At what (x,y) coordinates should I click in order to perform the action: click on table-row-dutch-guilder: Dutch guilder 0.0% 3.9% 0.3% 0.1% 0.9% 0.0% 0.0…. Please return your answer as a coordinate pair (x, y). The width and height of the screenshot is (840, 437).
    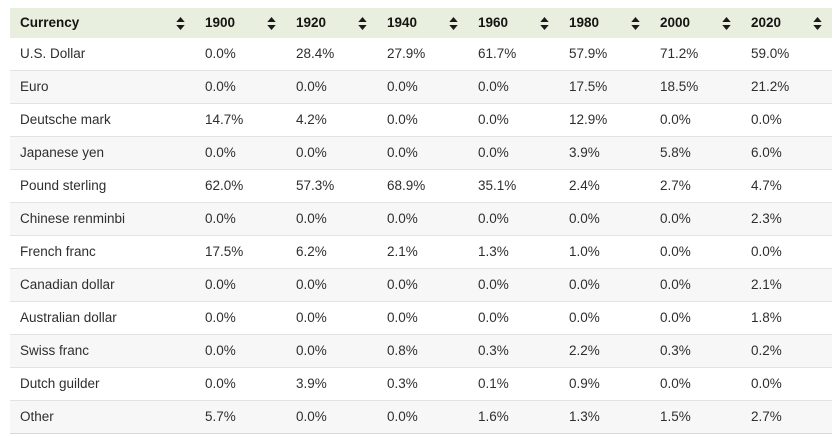
    Looking at the image, I should click on (421, 384).